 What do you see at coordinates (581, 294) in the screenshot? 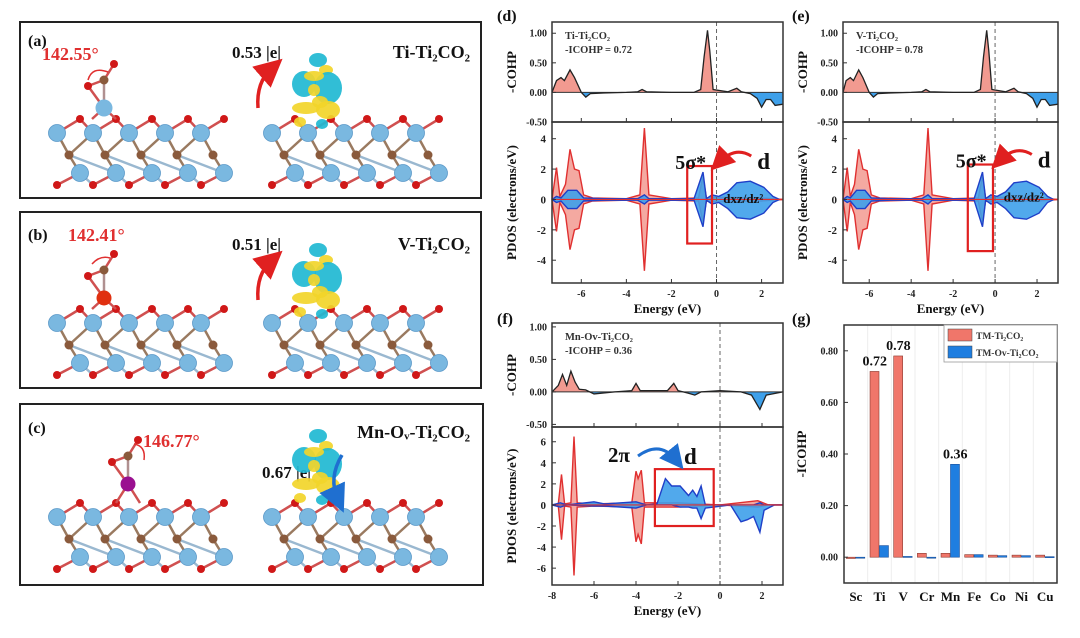
I see `x-tick-label: -6` at bounding box center [581, 294].